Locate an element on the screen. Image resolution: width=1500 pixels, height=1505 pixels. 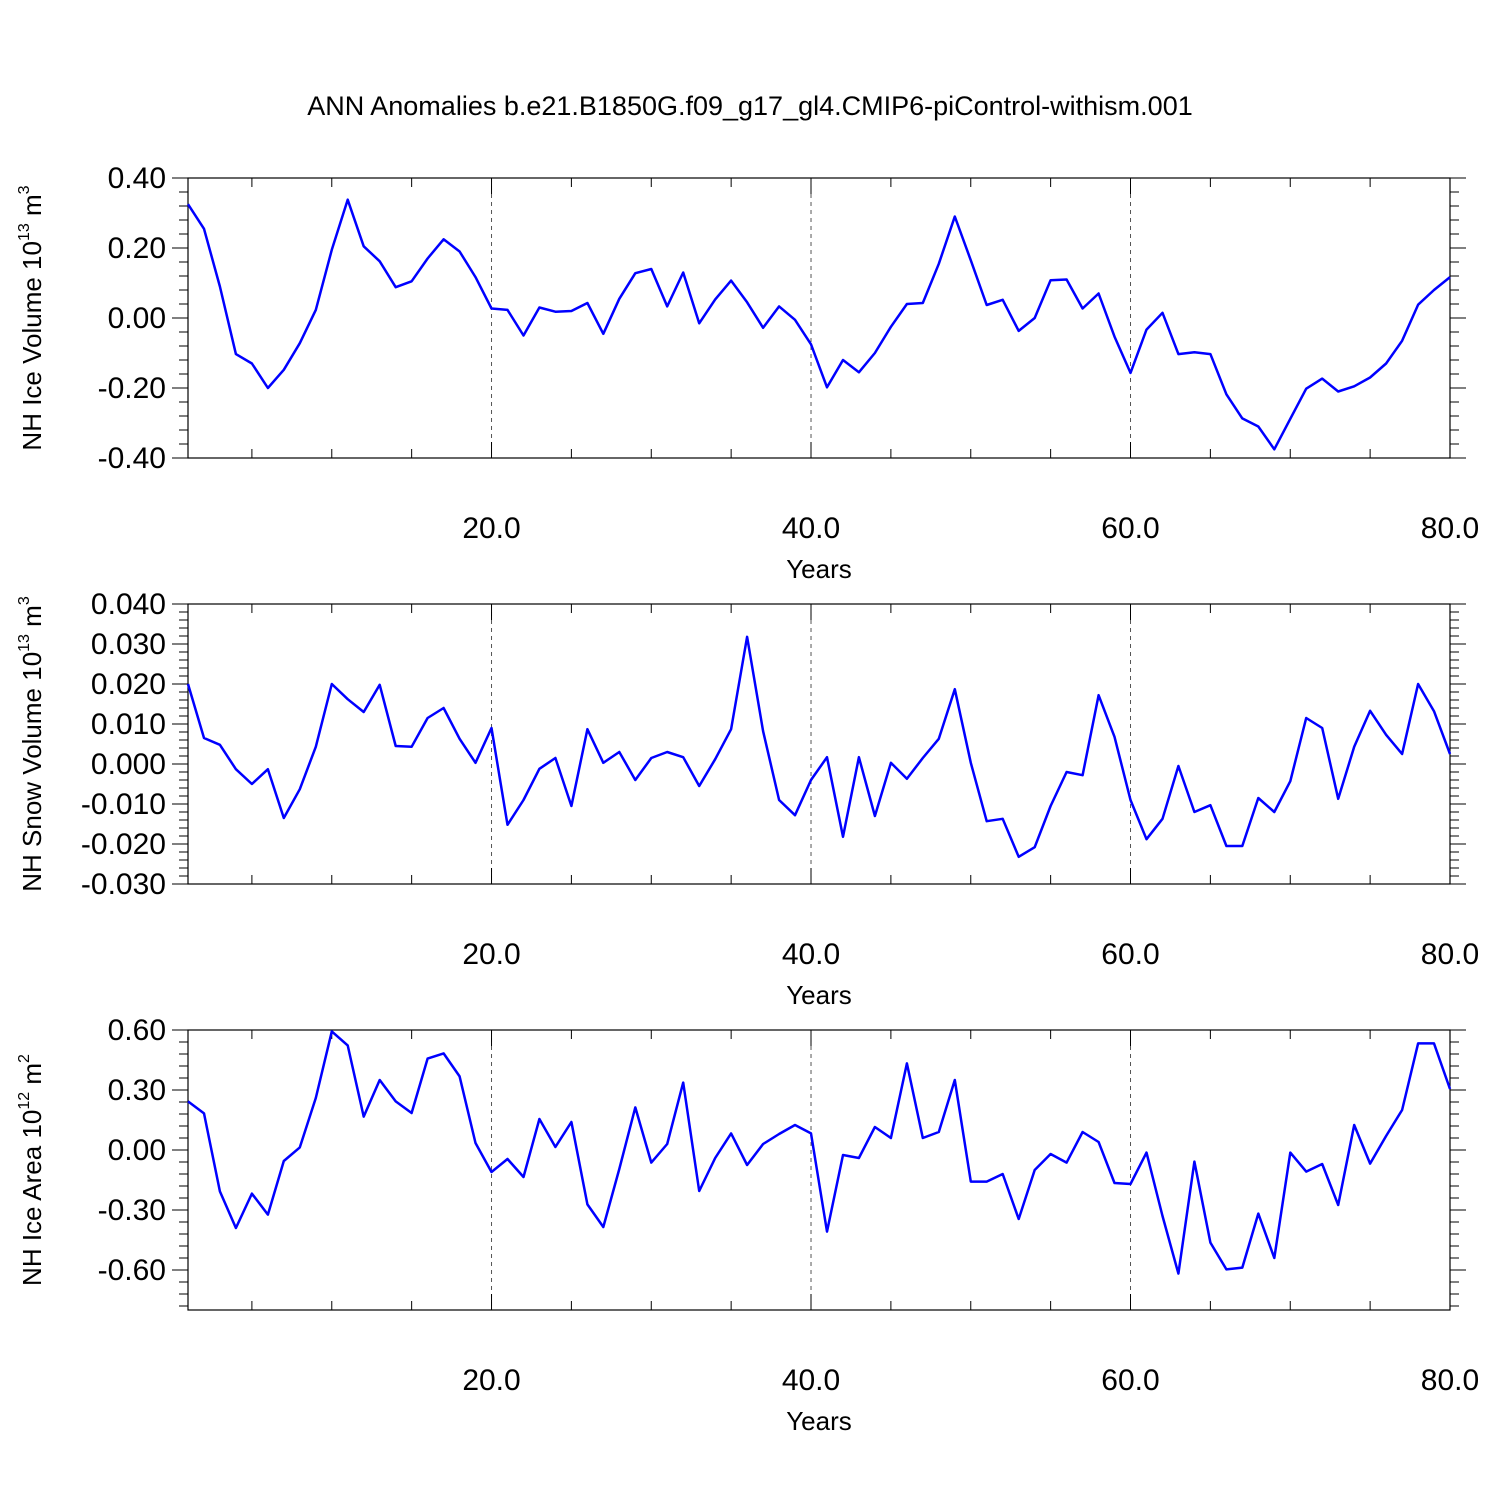
y-tick-label: 0.40 is located at coordinates (137, 178).